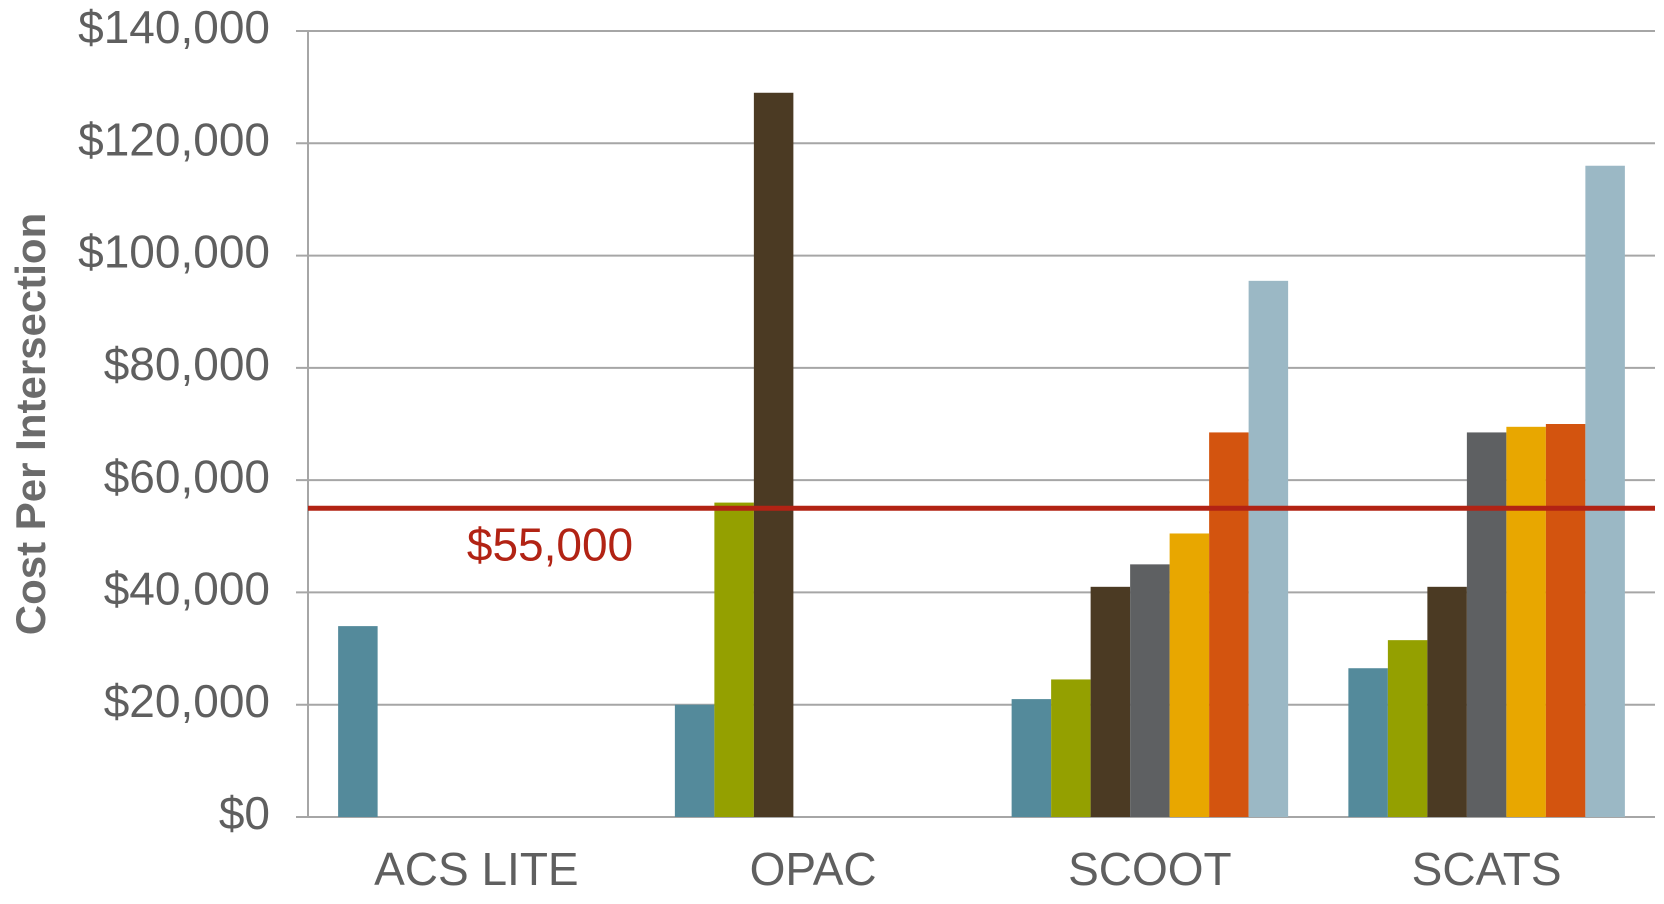 The height and width of the screenshot is (904, 1664). I want to click on y-tick-label: $120,000, so click(174, 139).